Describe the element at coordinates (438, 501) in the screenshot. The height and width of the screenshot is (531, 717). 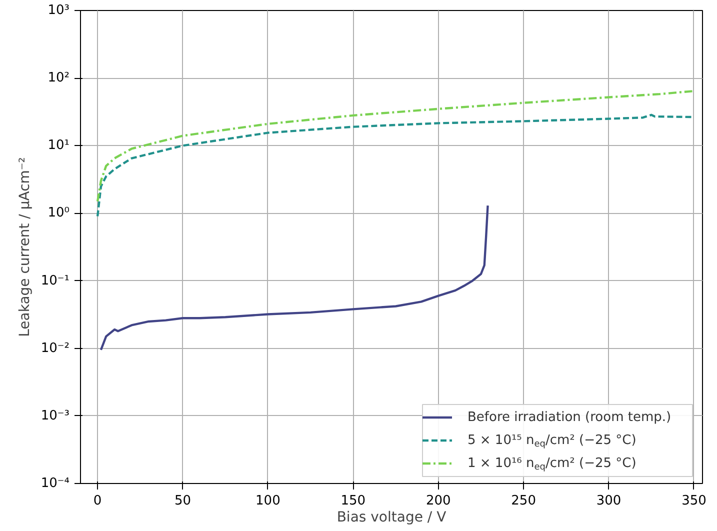
I see `x-tick-label: 200` at that location.